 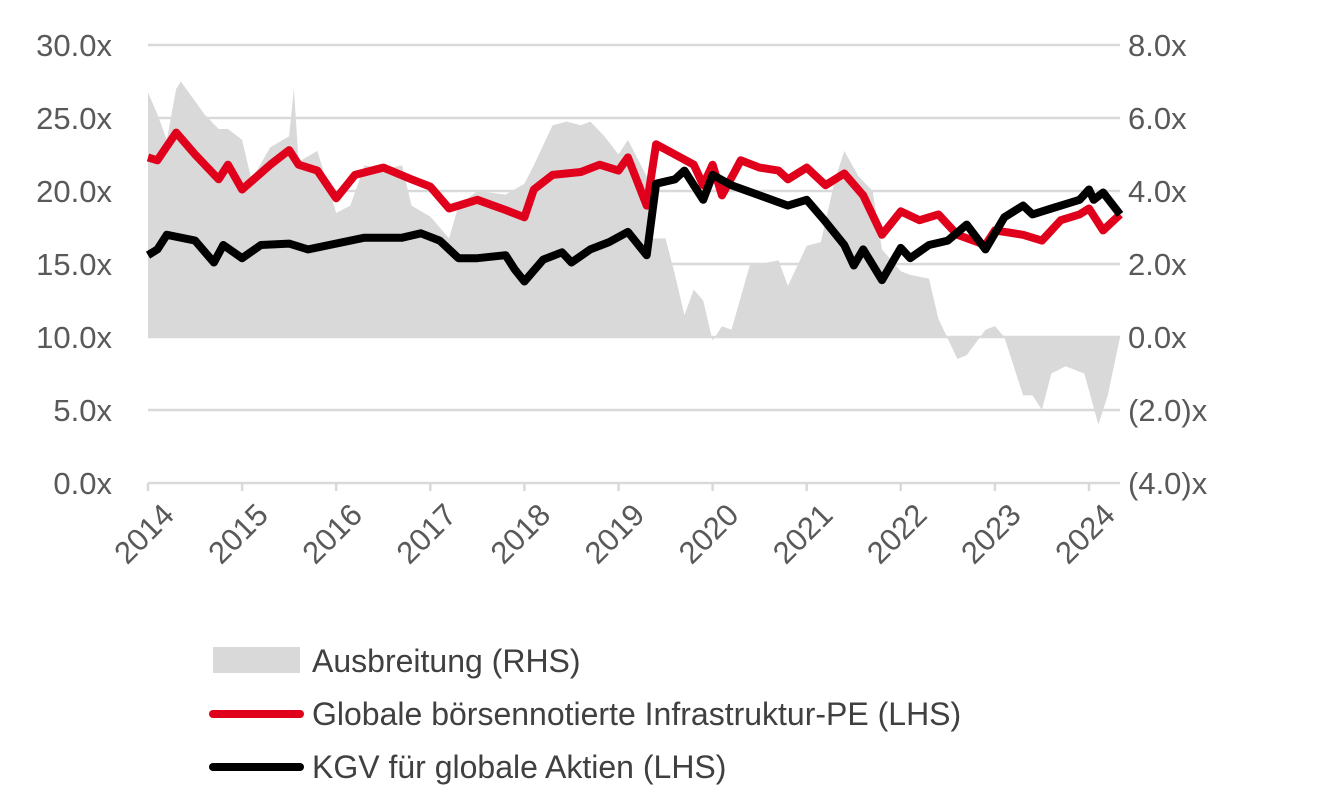 What do you see at coordinates (521, 534) in the screenshot?
I see `x-tick-label: 2018` at bounding box center [521, 534].